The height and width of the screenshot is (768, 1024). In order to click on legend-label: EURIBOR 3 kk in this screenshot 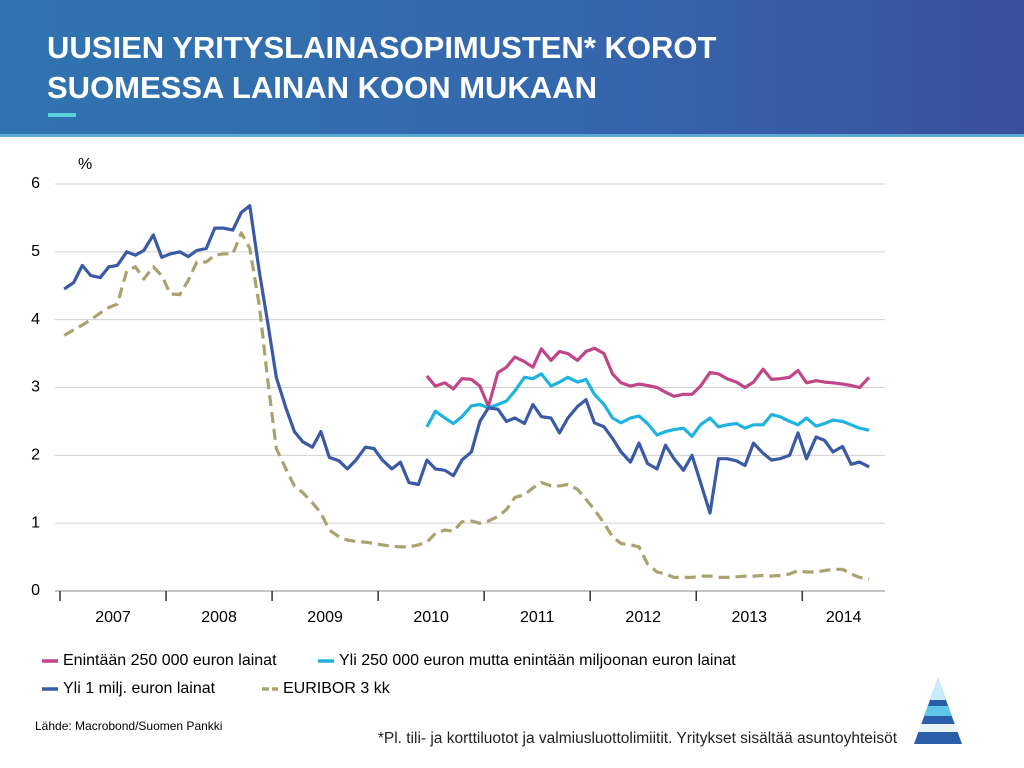, I will do `click(337, 688)`.